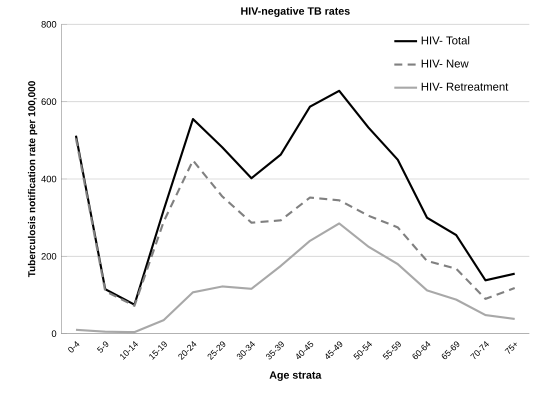 Image resolution: width=537 pixels, height=395 pixels. Describe the element at coordinates (48, 179) in the screenshot. I see `y-tick-label: 400` at that location.